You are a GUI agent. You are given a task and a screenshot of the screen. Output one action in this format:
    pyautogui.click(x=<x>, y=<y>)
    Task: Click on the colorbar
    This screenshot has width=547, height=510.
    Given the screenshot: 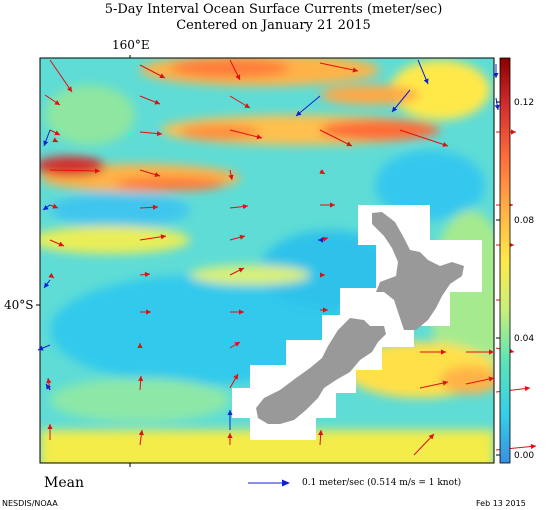 What is the action you would take?
    pyautogui.click(x=505, y=260)
    